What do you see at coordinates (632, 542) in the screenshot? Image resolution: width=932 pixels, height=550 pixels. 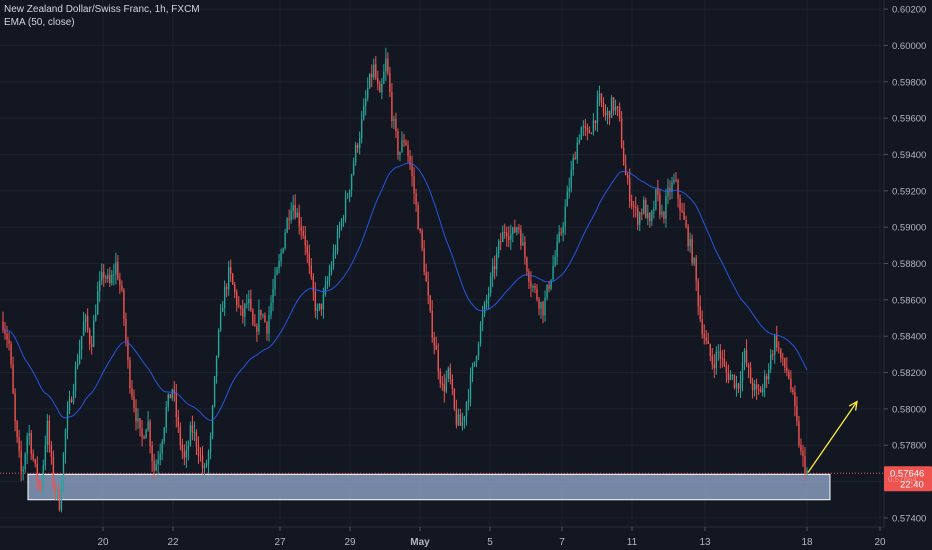 I see `time-tick-label: 11` at bounding box center [632, 542].